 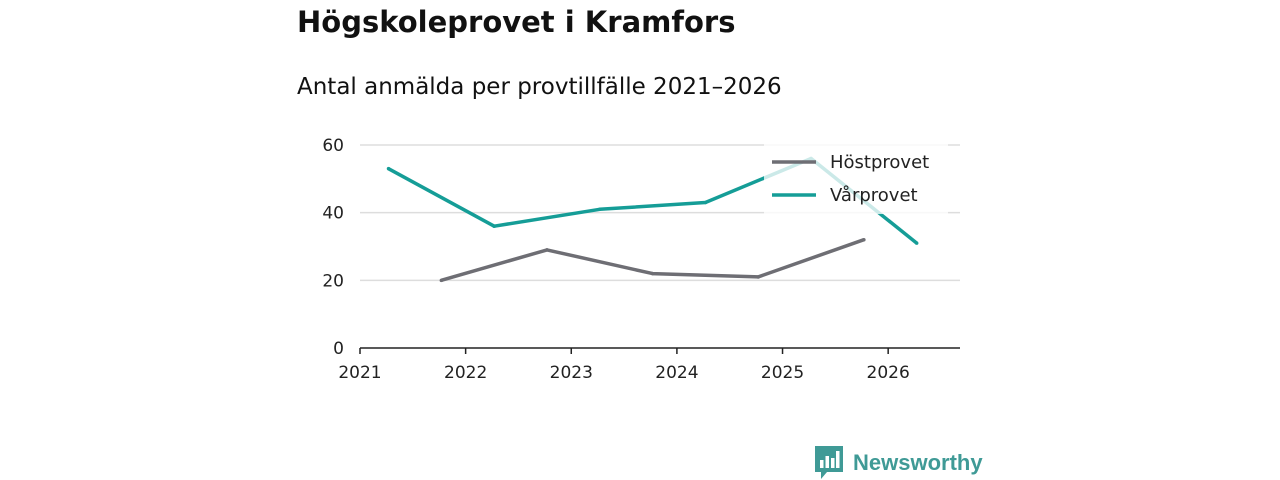 I want to click on legend-background, so click(x=856, y=177).